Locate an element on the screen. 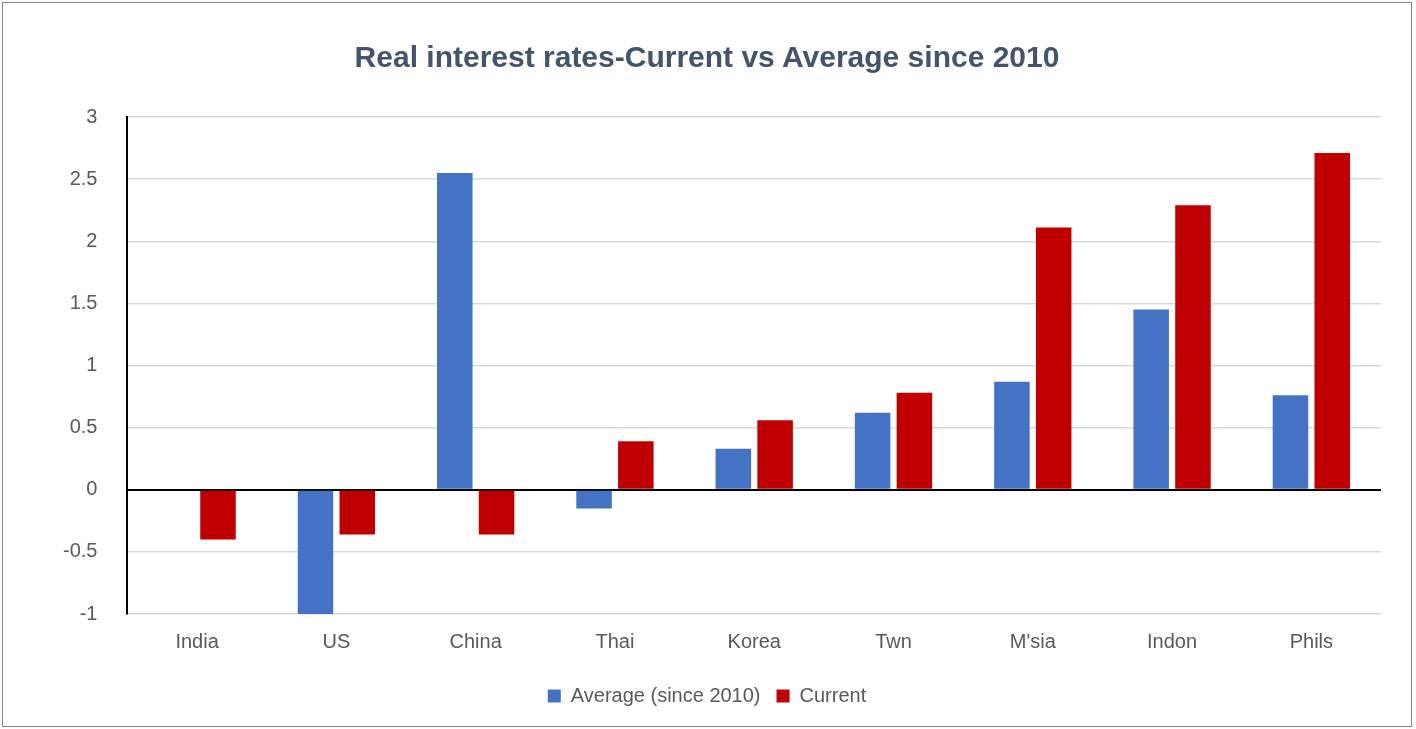  x-tick-label: Twn is located at coordinates (893, 640).